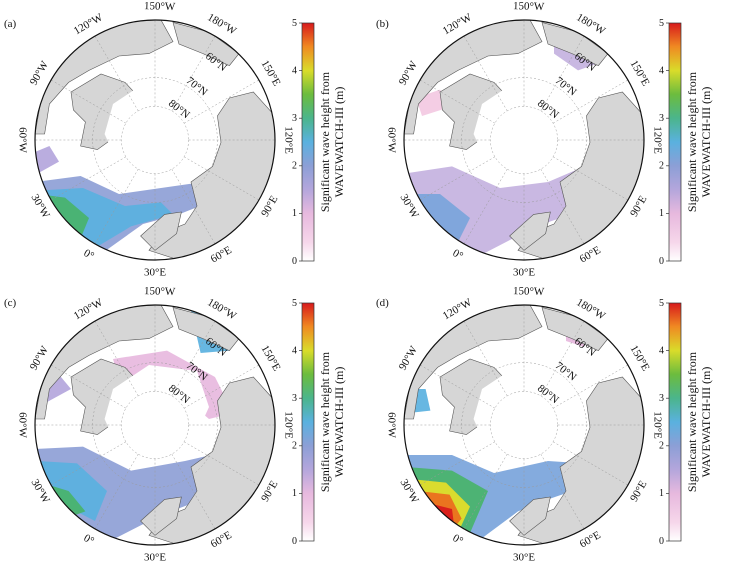 The height and width of the screenshot is (566, 748). I want to click on colorbar-title: Significant wave height from, so click(325, 421).